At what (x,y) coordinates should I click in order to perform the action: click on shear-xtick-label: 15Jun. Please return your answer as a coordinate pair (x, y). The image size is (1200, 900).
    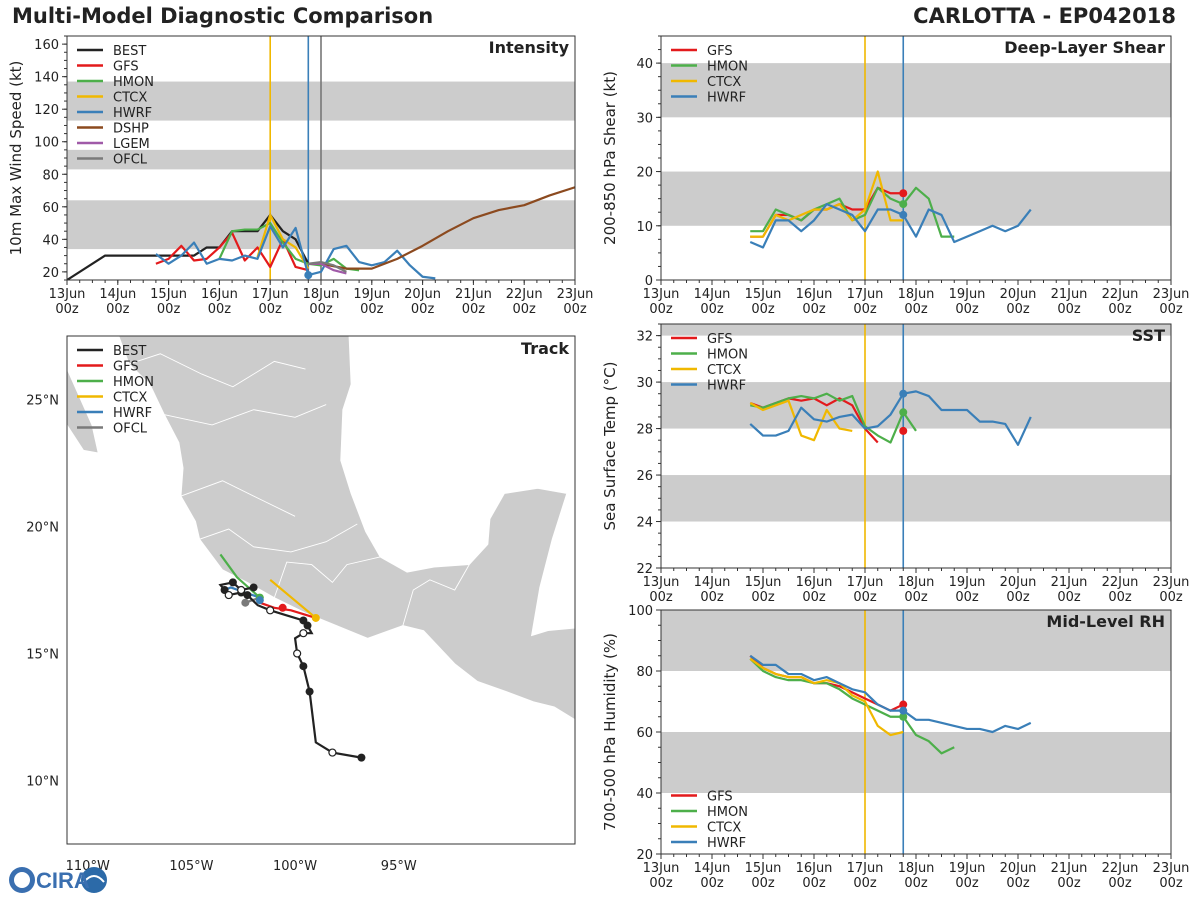
    Looking at the image, I should click on (763, 294).